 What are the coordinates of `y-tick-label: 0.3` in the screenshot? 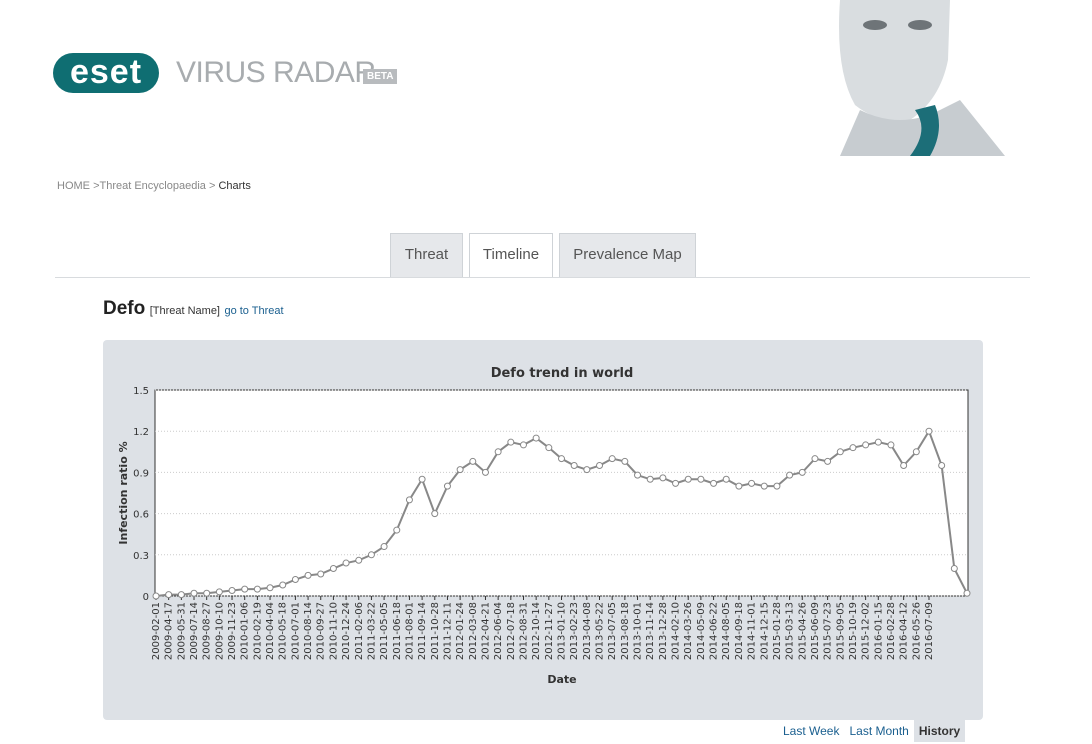 It's located at (141, 556).